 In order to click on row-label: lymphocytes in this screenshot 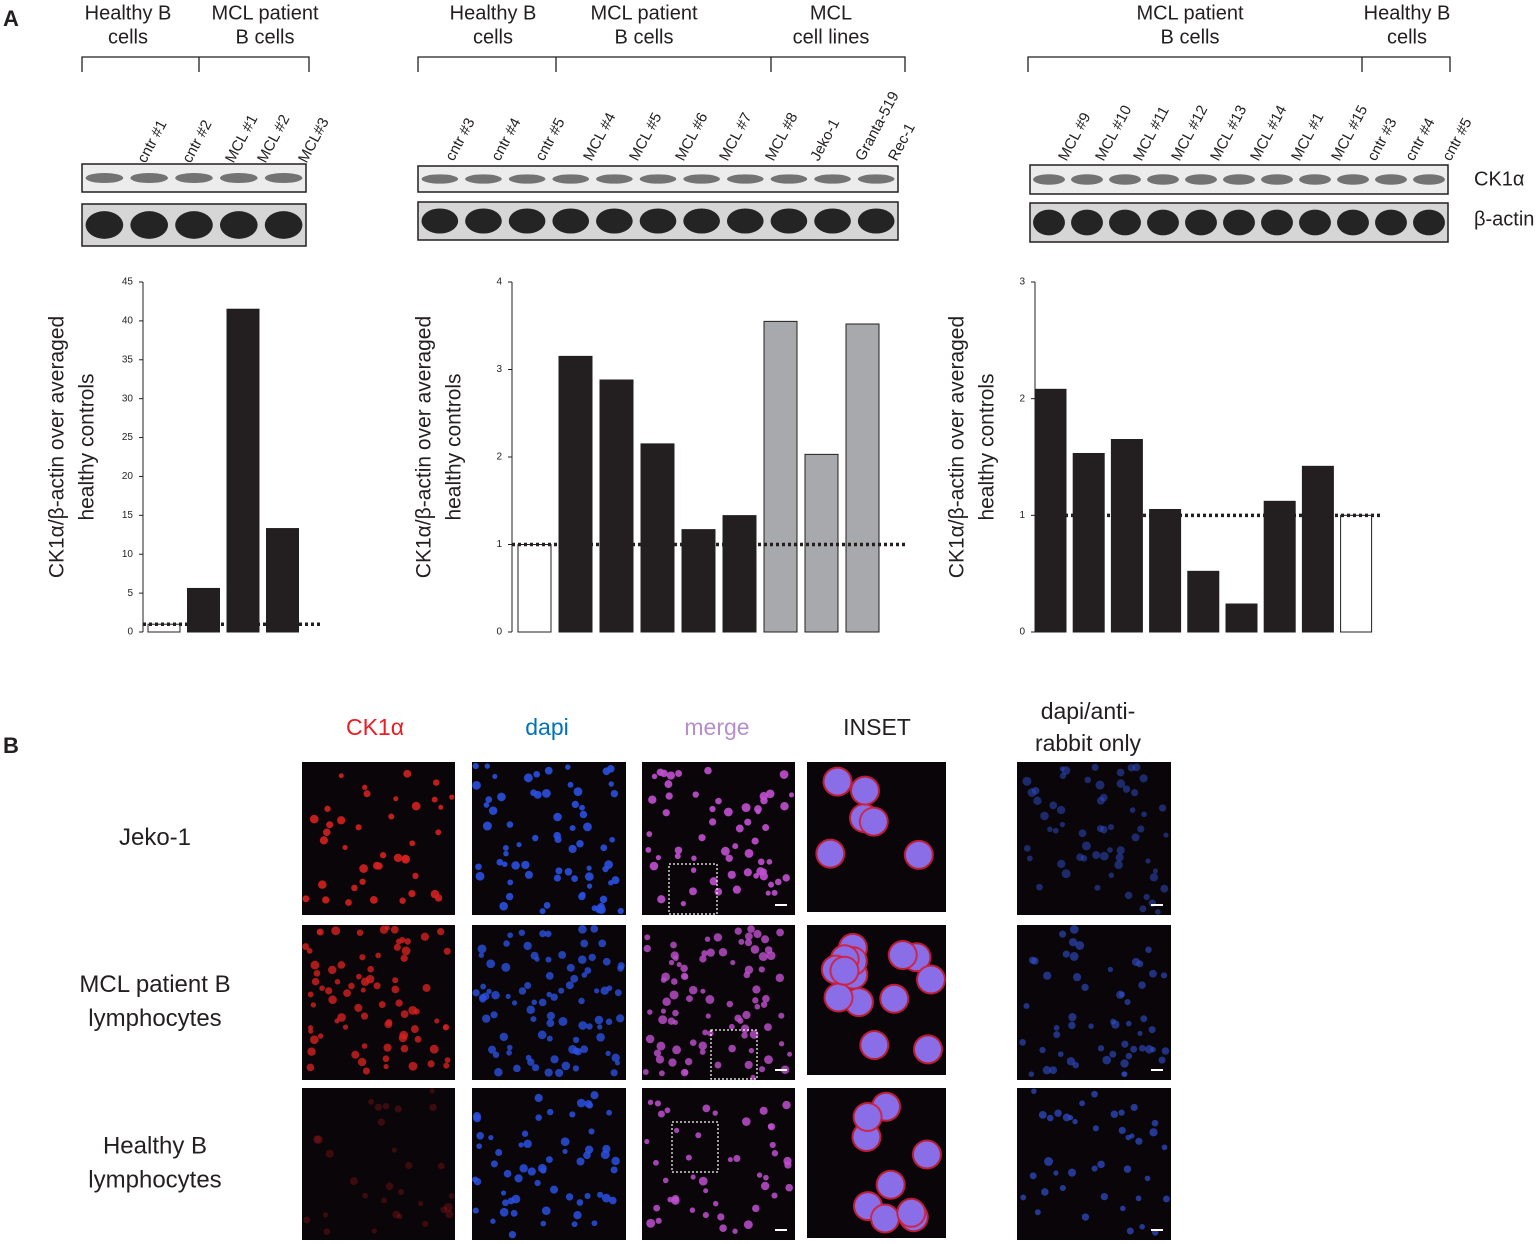, I will do `click(154, 1179)`.